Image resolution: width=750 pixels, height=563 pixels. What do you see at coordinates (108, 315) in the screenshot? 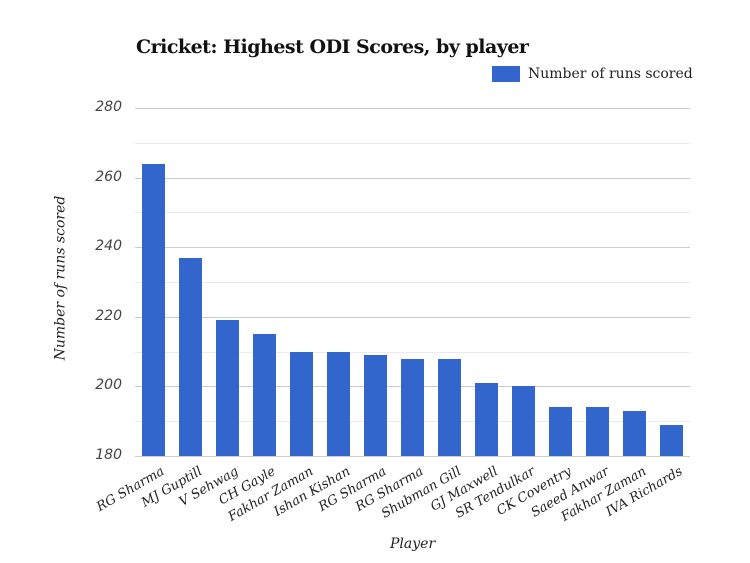
I see `y-tick-label: 220` at bounding box center [108, 315].